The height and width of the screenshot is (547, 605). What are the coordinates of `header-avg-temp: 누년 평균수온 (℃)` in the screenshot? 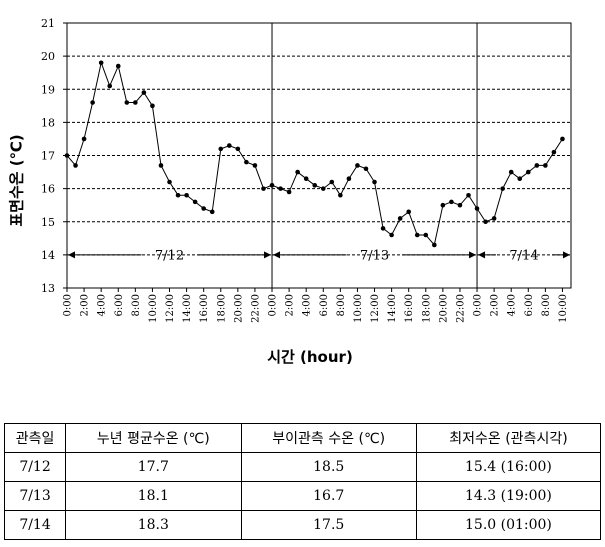 It's located at (153, 438).